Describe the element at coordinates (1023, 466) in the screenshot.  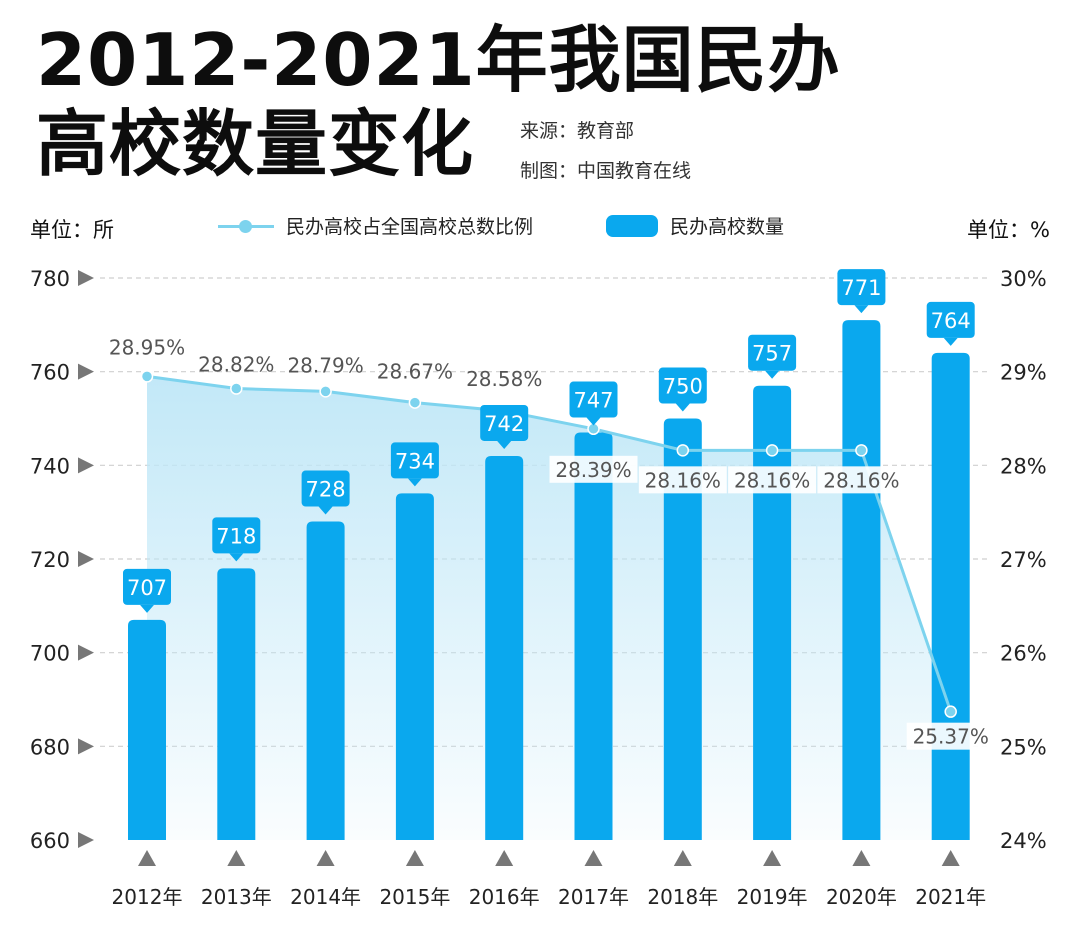
I see `y-right-tick-label: 28%` at that location.